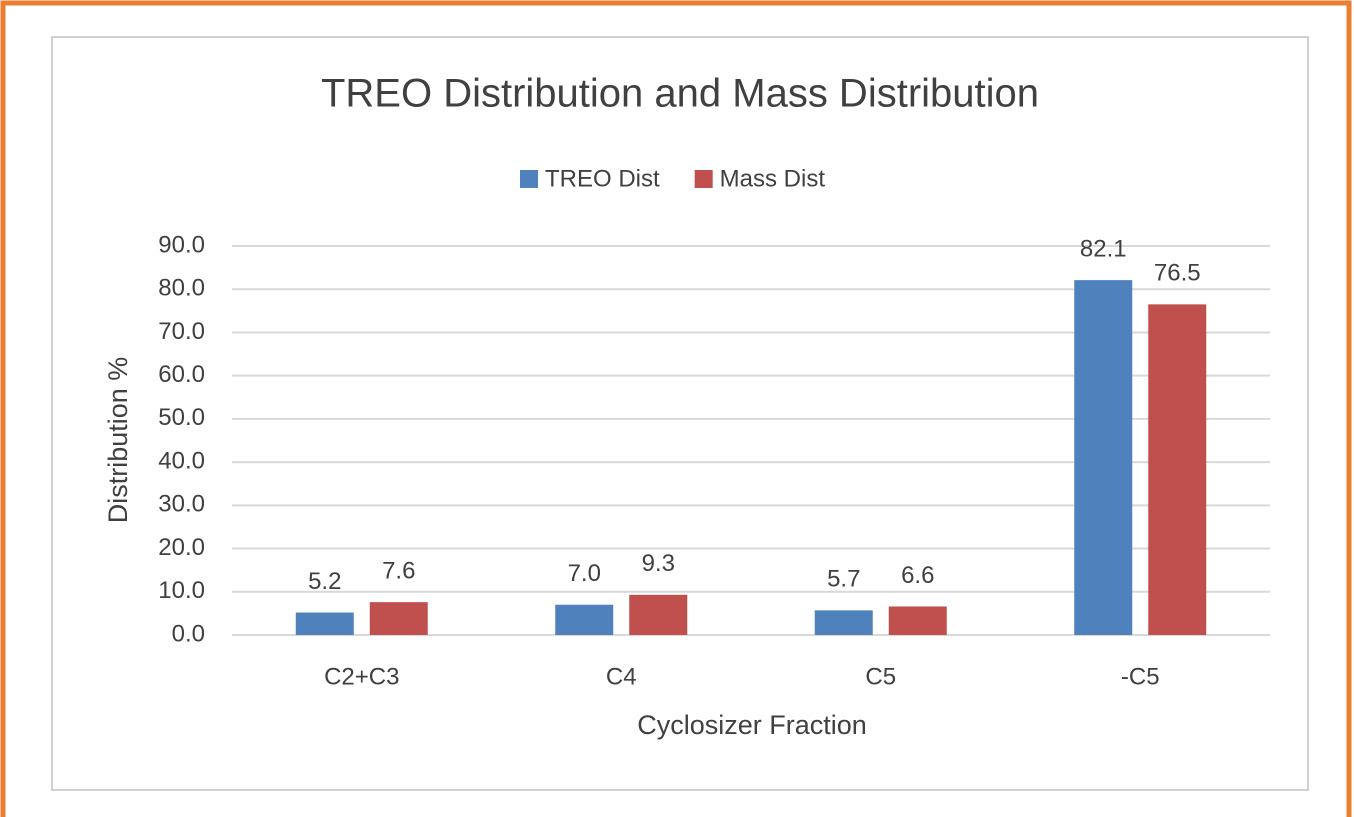 The image size is (1354, 817). Describe the element at coordinates (181, 504) in the screenshot. I see `y-tick-label: 30.0` at that location.